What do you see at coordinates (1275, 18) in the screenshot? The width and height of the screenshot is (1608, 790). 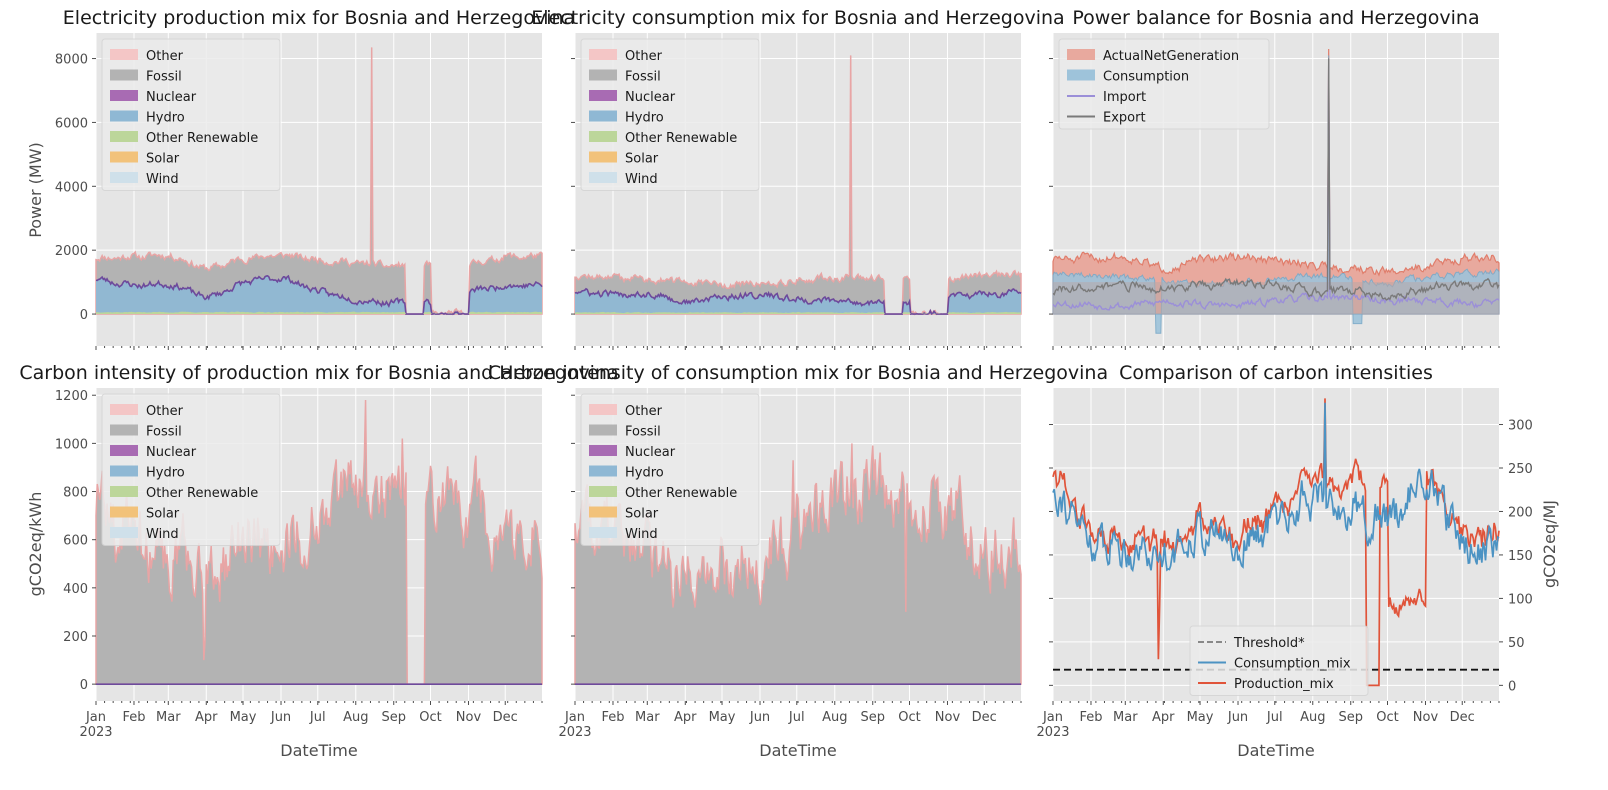 I see `chart-title: Power balance for Bosnia and Herzegovina` at bounding box center [1275, 18].